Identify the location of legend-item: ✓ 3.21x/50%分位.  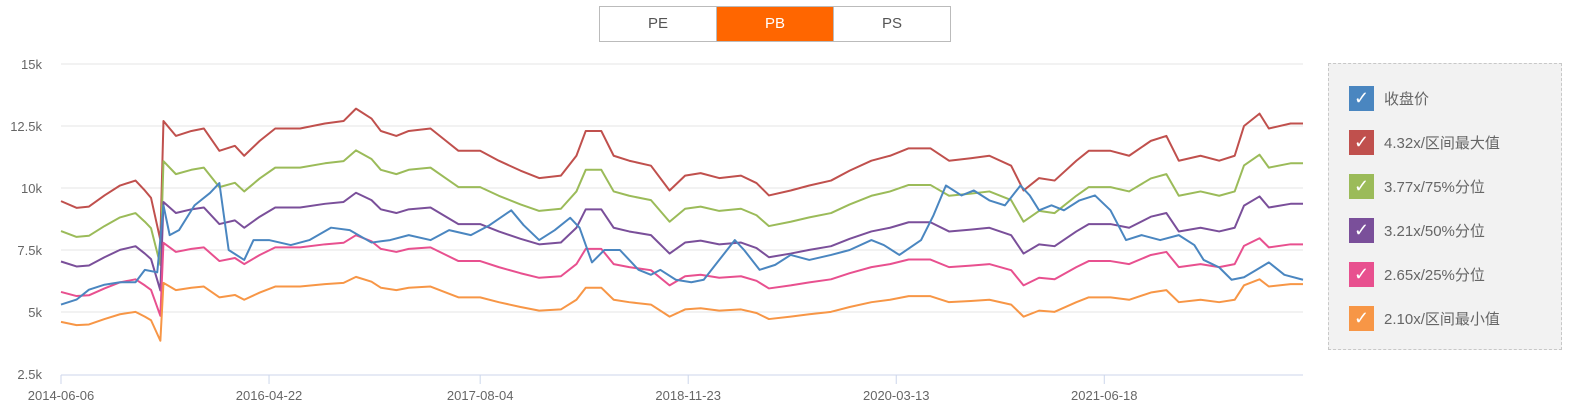
(1417, 230).